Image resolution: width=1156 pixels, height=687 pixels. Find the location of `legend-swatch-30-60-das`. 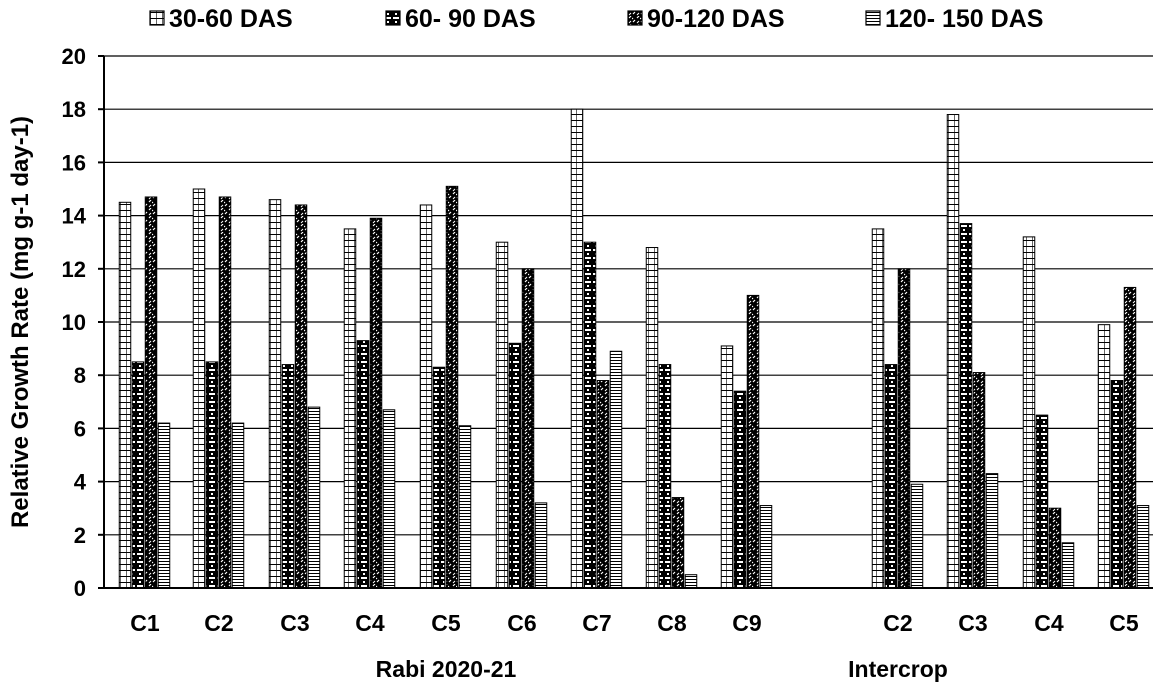

legend-swatch-30-60-das is located at coordinates (157, 18).